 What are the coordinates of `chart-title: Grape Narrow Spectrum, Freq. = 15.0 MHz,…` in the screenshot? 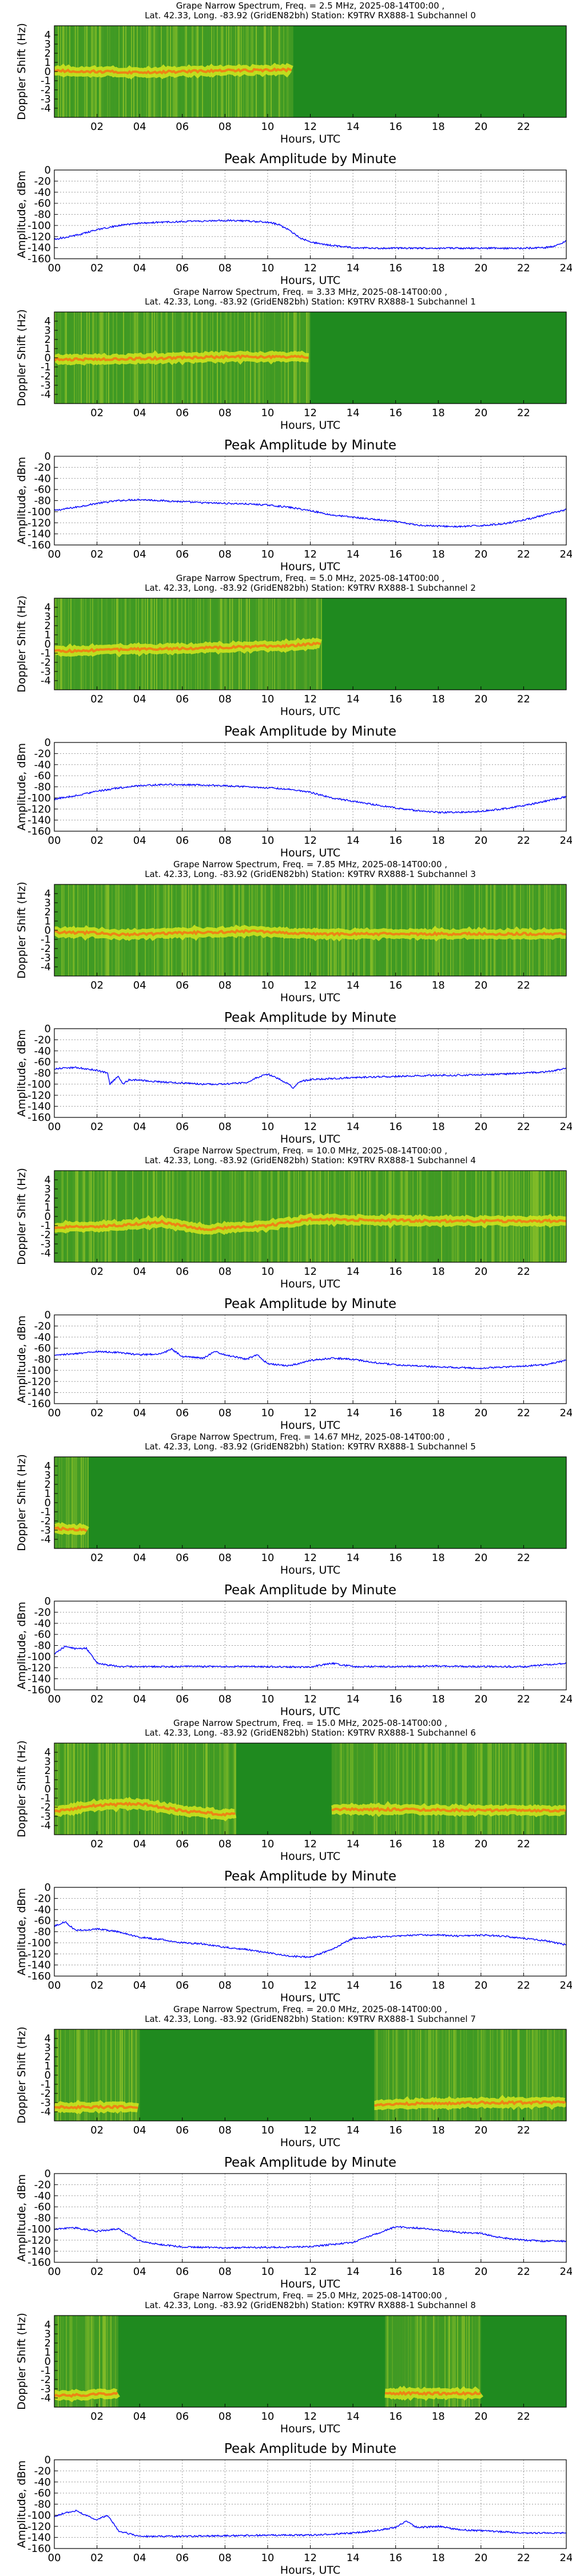 It's located at (310, 1728).